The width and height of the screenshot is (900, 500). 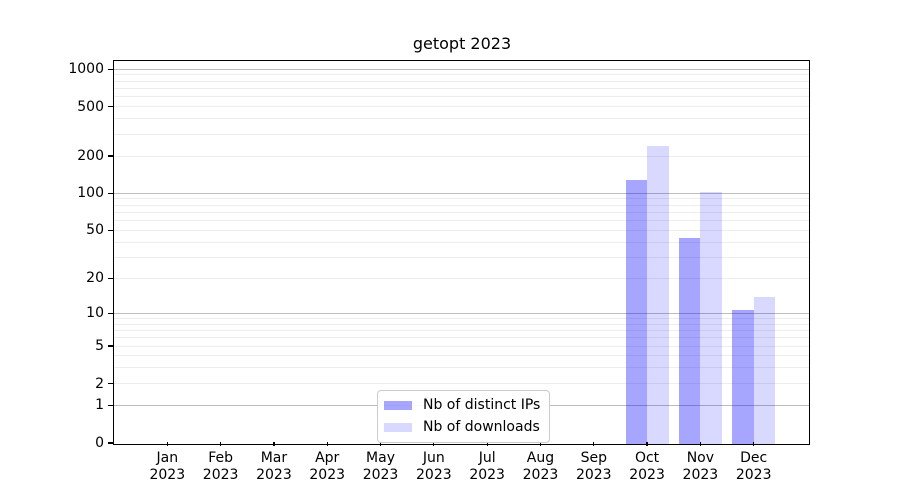 What do you see at coordinates (433, 458) in the screenshot?
I see `x-tick-line: Jun` at bounding box center [433, 458].